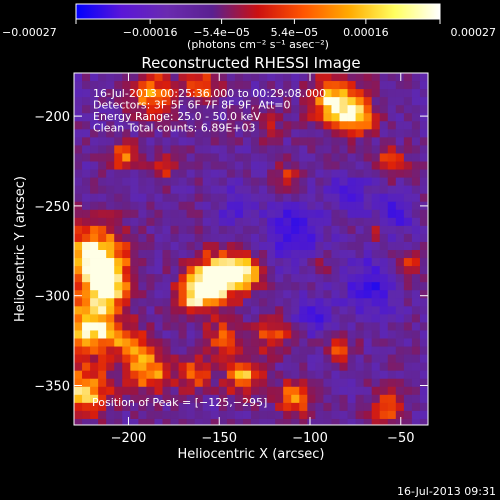  Describe the element at coordinates (219, 438) in the screenshot. I see `x-tick-label: −150` at that location.